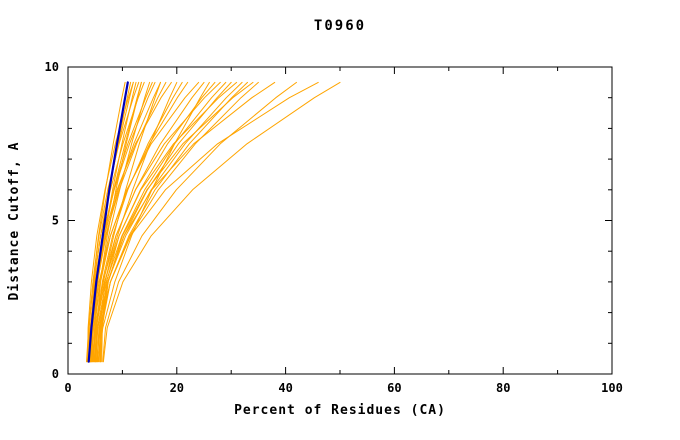 The height and width of the screenshot is (440, 680). What do you see at coordinates (52, 67) in the screenshot?
I see `y-tick-label: 10` at bounding box center [52, 67].